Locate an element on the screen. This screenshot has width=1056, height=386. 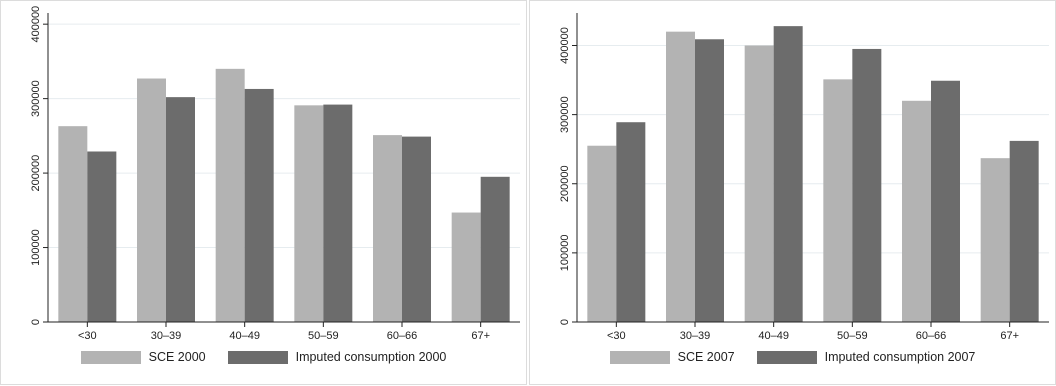
legend-item-sce: SCE 2000 is located at coordinates (143, 357).